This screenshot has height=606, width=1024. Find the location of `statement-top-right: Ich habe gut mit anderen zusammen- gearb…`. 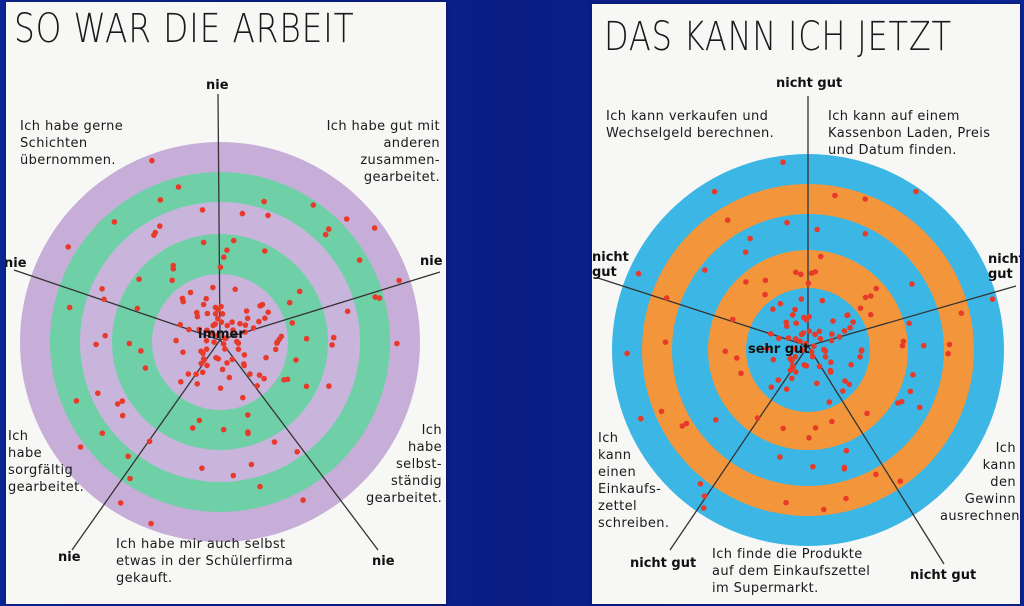

statement-top-right: Ich habe gut mit anderen zusammen- gearb… is located at coordinates (383, 152).